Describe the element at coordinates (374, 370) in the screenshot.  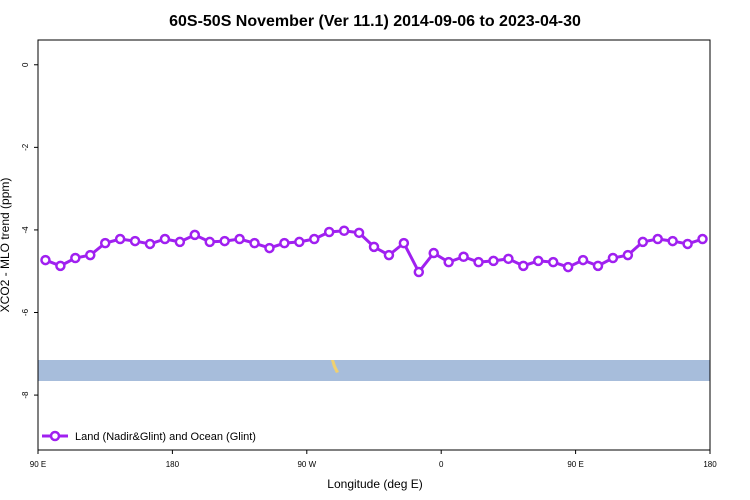
I see `map-strip` at that location.